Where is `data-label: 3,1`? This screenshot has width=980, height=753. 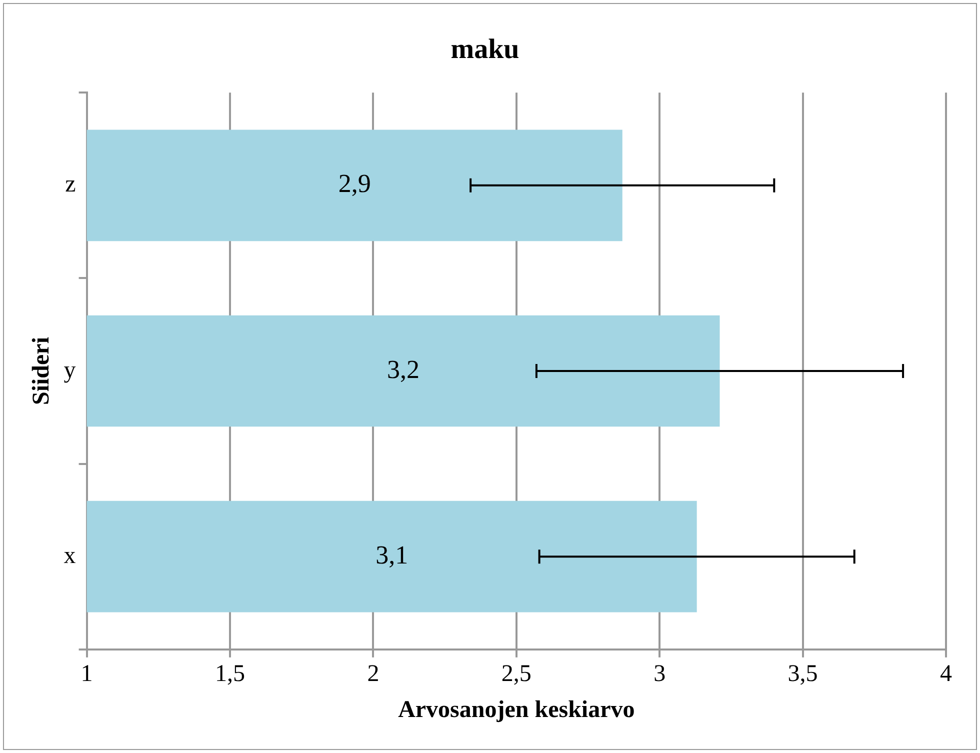
data-label: 3,1 is located at coordinates (392, 555).